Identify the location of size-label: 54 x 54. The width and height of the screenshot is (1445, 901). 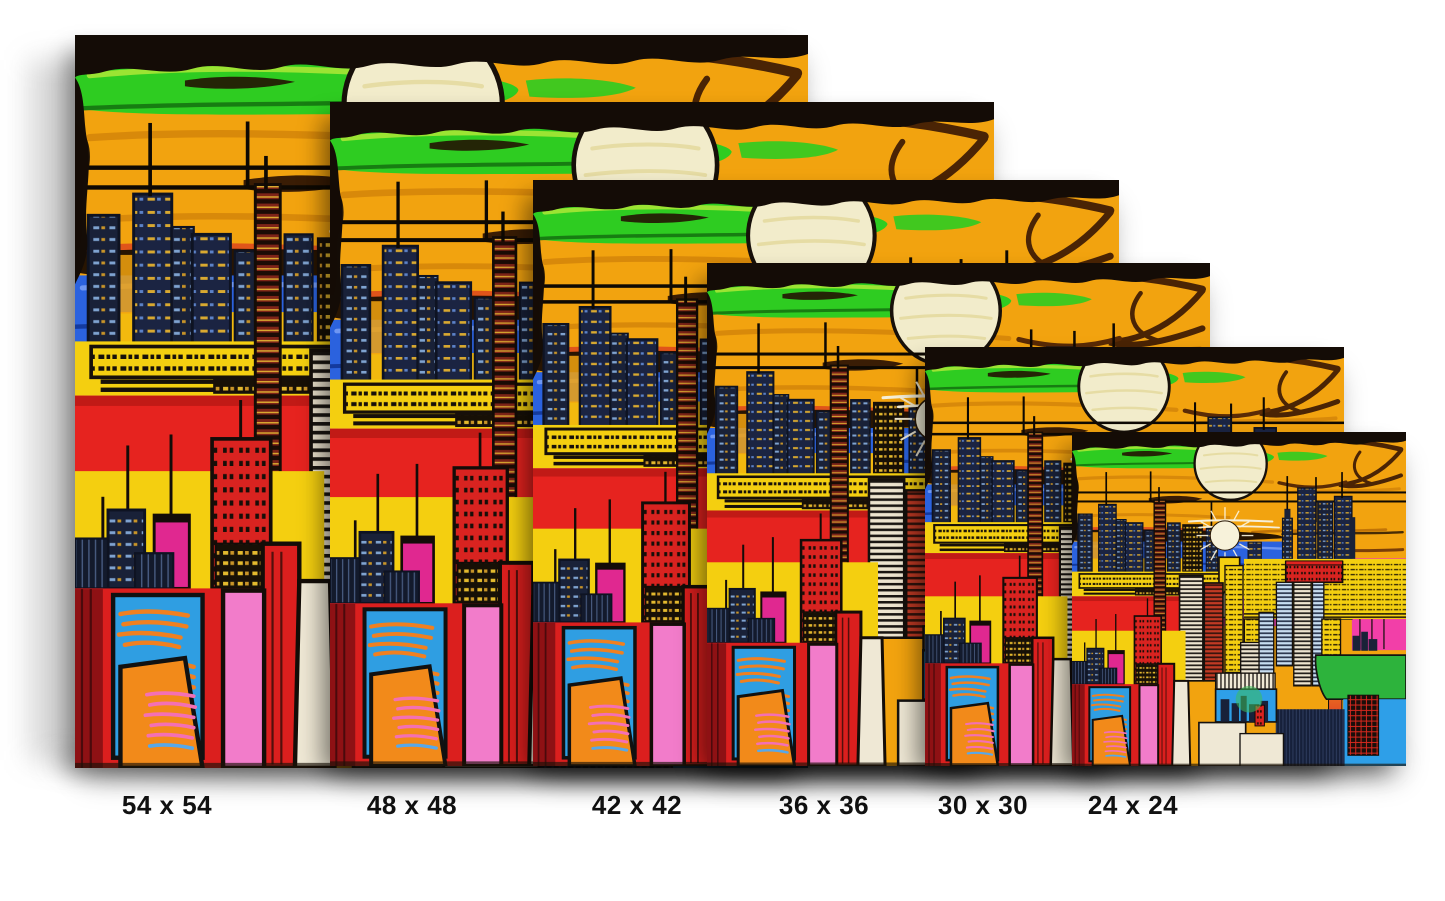
(167, 805).